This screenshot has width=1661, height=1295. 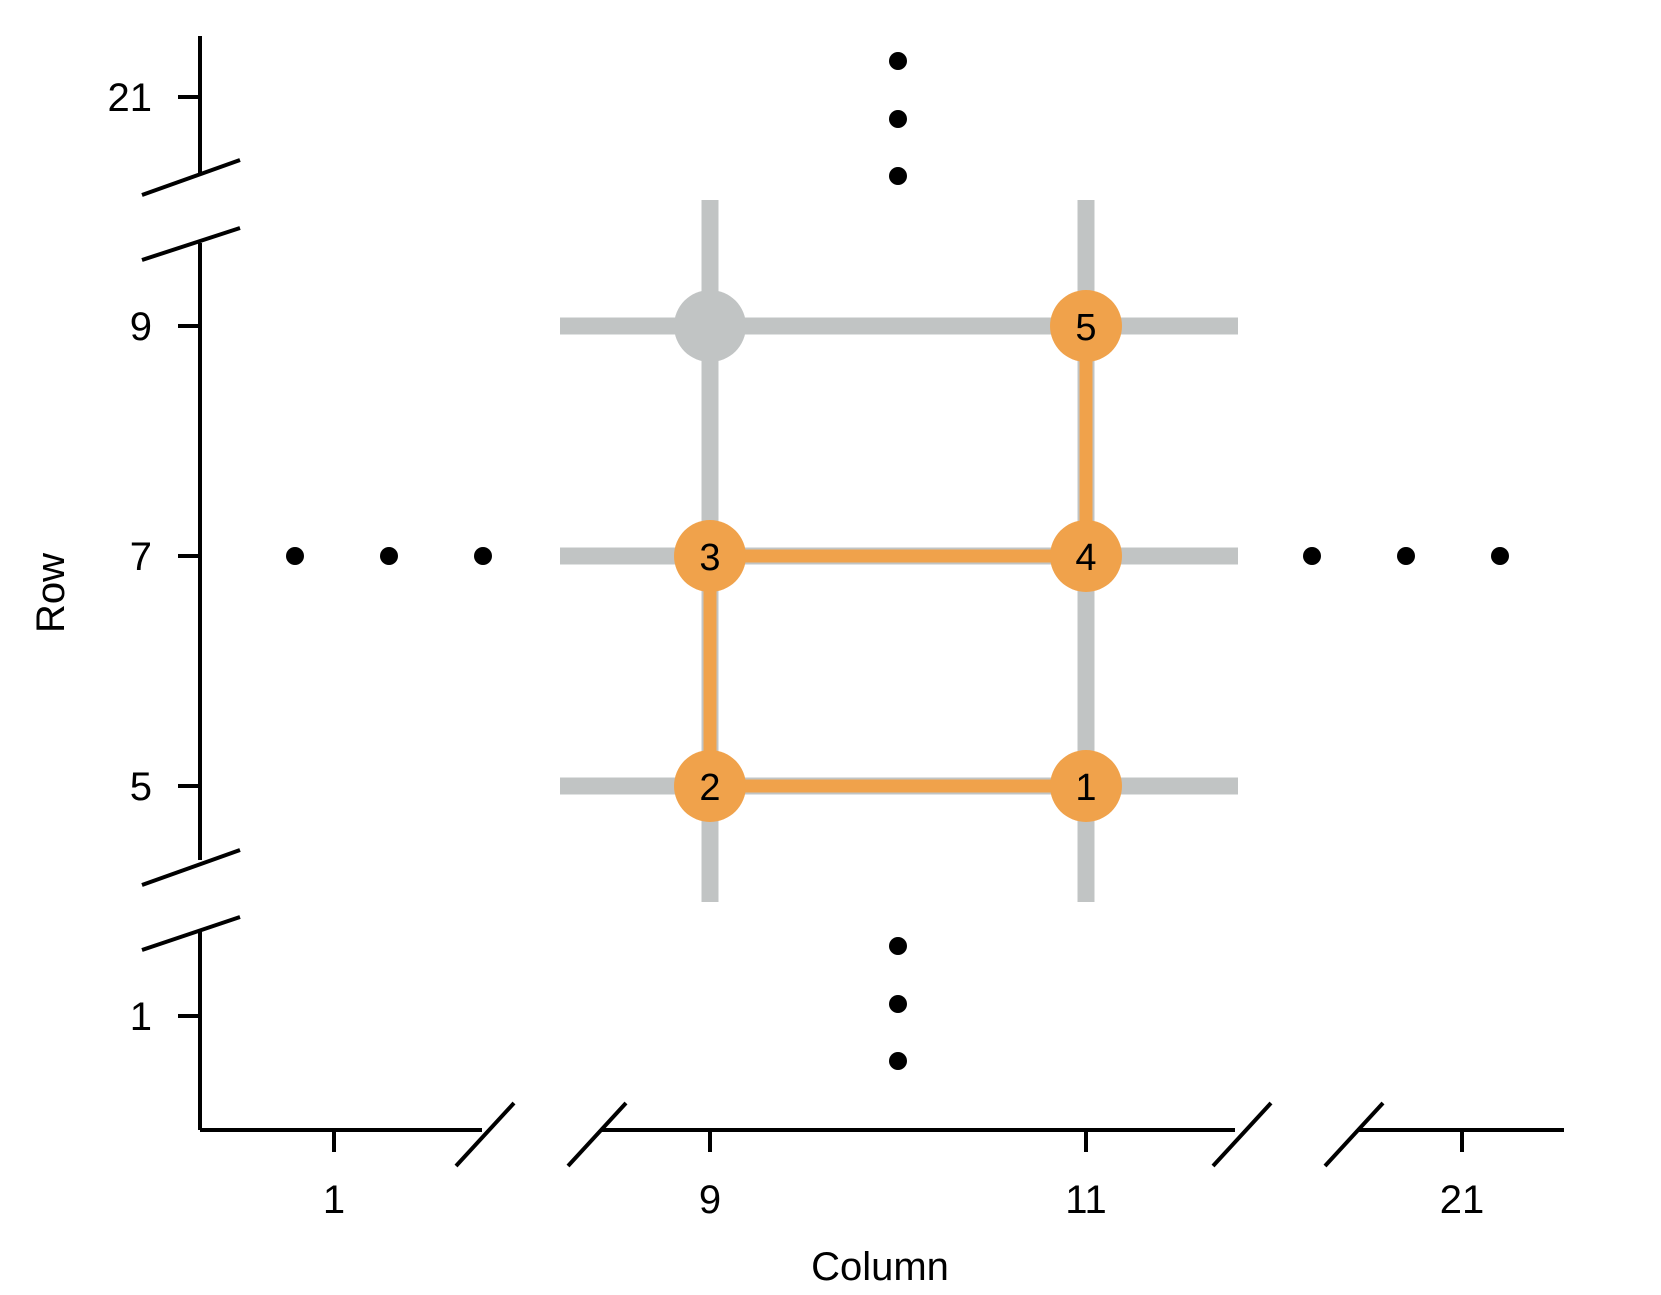 What do you see at coordinates (334, 1200) in the screenshot?
I see `x-tick-label-1: 1` at bounding box center [334, 1200].